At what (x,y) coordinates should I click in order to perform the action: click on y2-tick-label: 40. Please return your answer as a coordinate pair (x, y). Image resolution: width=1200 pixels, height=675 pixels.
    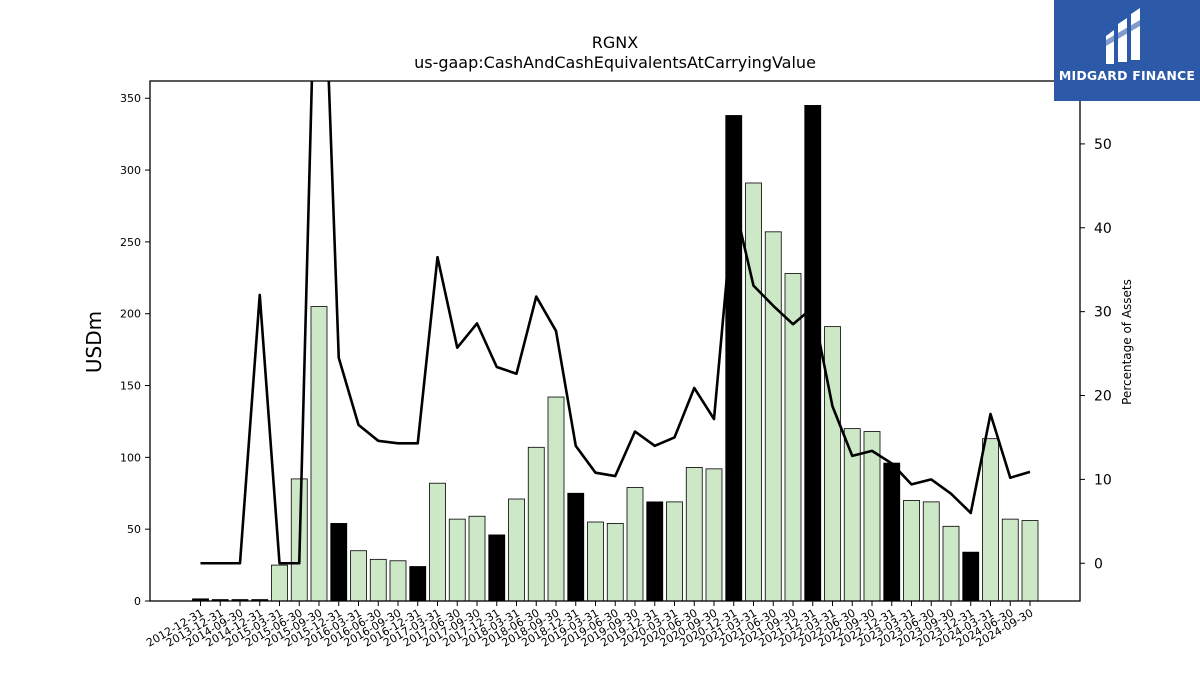
    Looking at the image, I should click on (1103, 229).